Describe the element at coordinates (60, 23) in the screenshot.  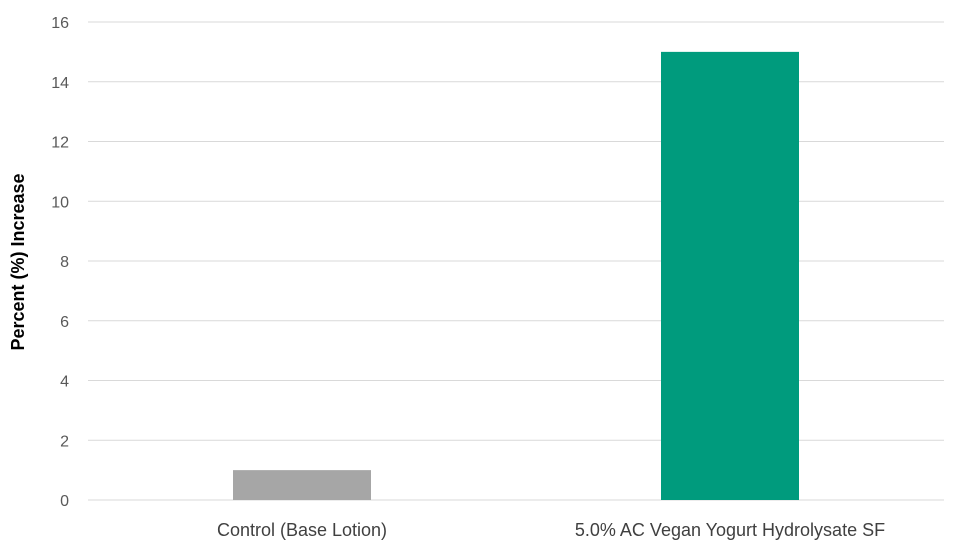
I see `y-tick-label: 16` at that location.